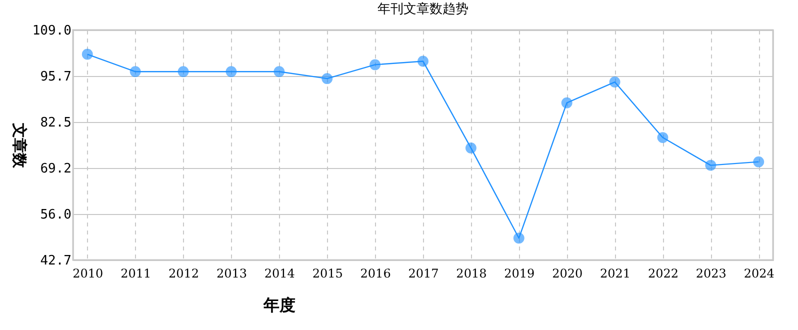 The height and width of the screenshot is (330, 798). What do you see at coordinates (136, 273) in the screenshot?
I see `x-tick-label: 2011` at bounding box center [136, 273].